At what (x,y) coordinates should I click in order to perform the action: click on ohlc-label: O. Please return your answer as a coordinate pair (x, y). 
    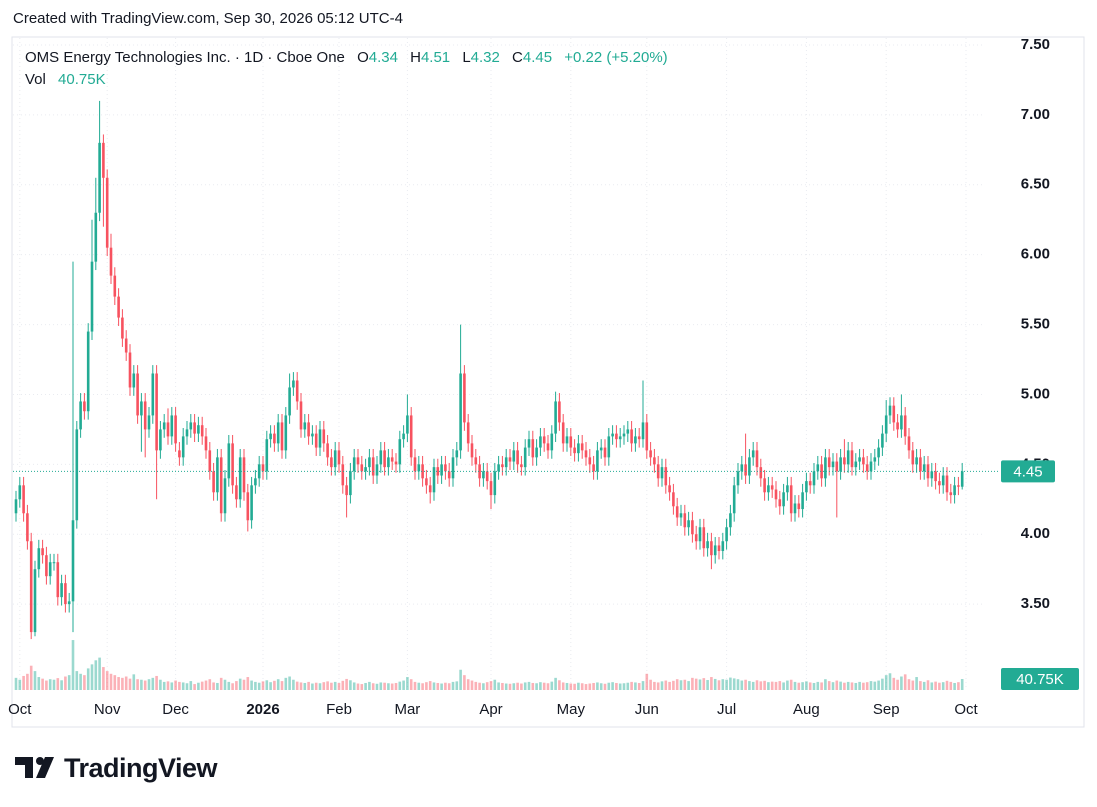
    Looking at the image, I should click on (363, 57).